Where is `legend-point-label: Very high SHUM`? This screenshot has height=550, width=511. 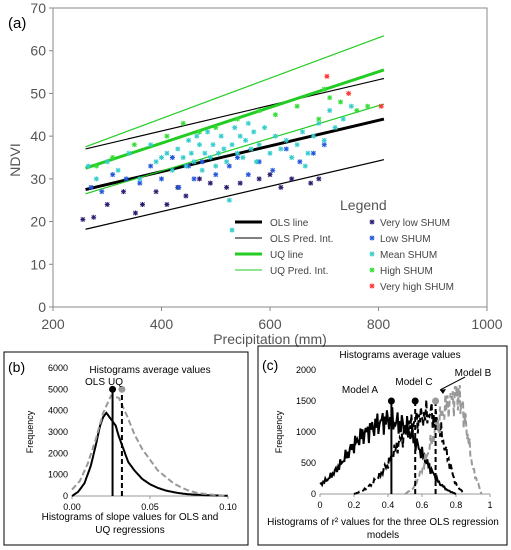 legend-point-label: Very high SHUM is located at coordinates (417, 287).